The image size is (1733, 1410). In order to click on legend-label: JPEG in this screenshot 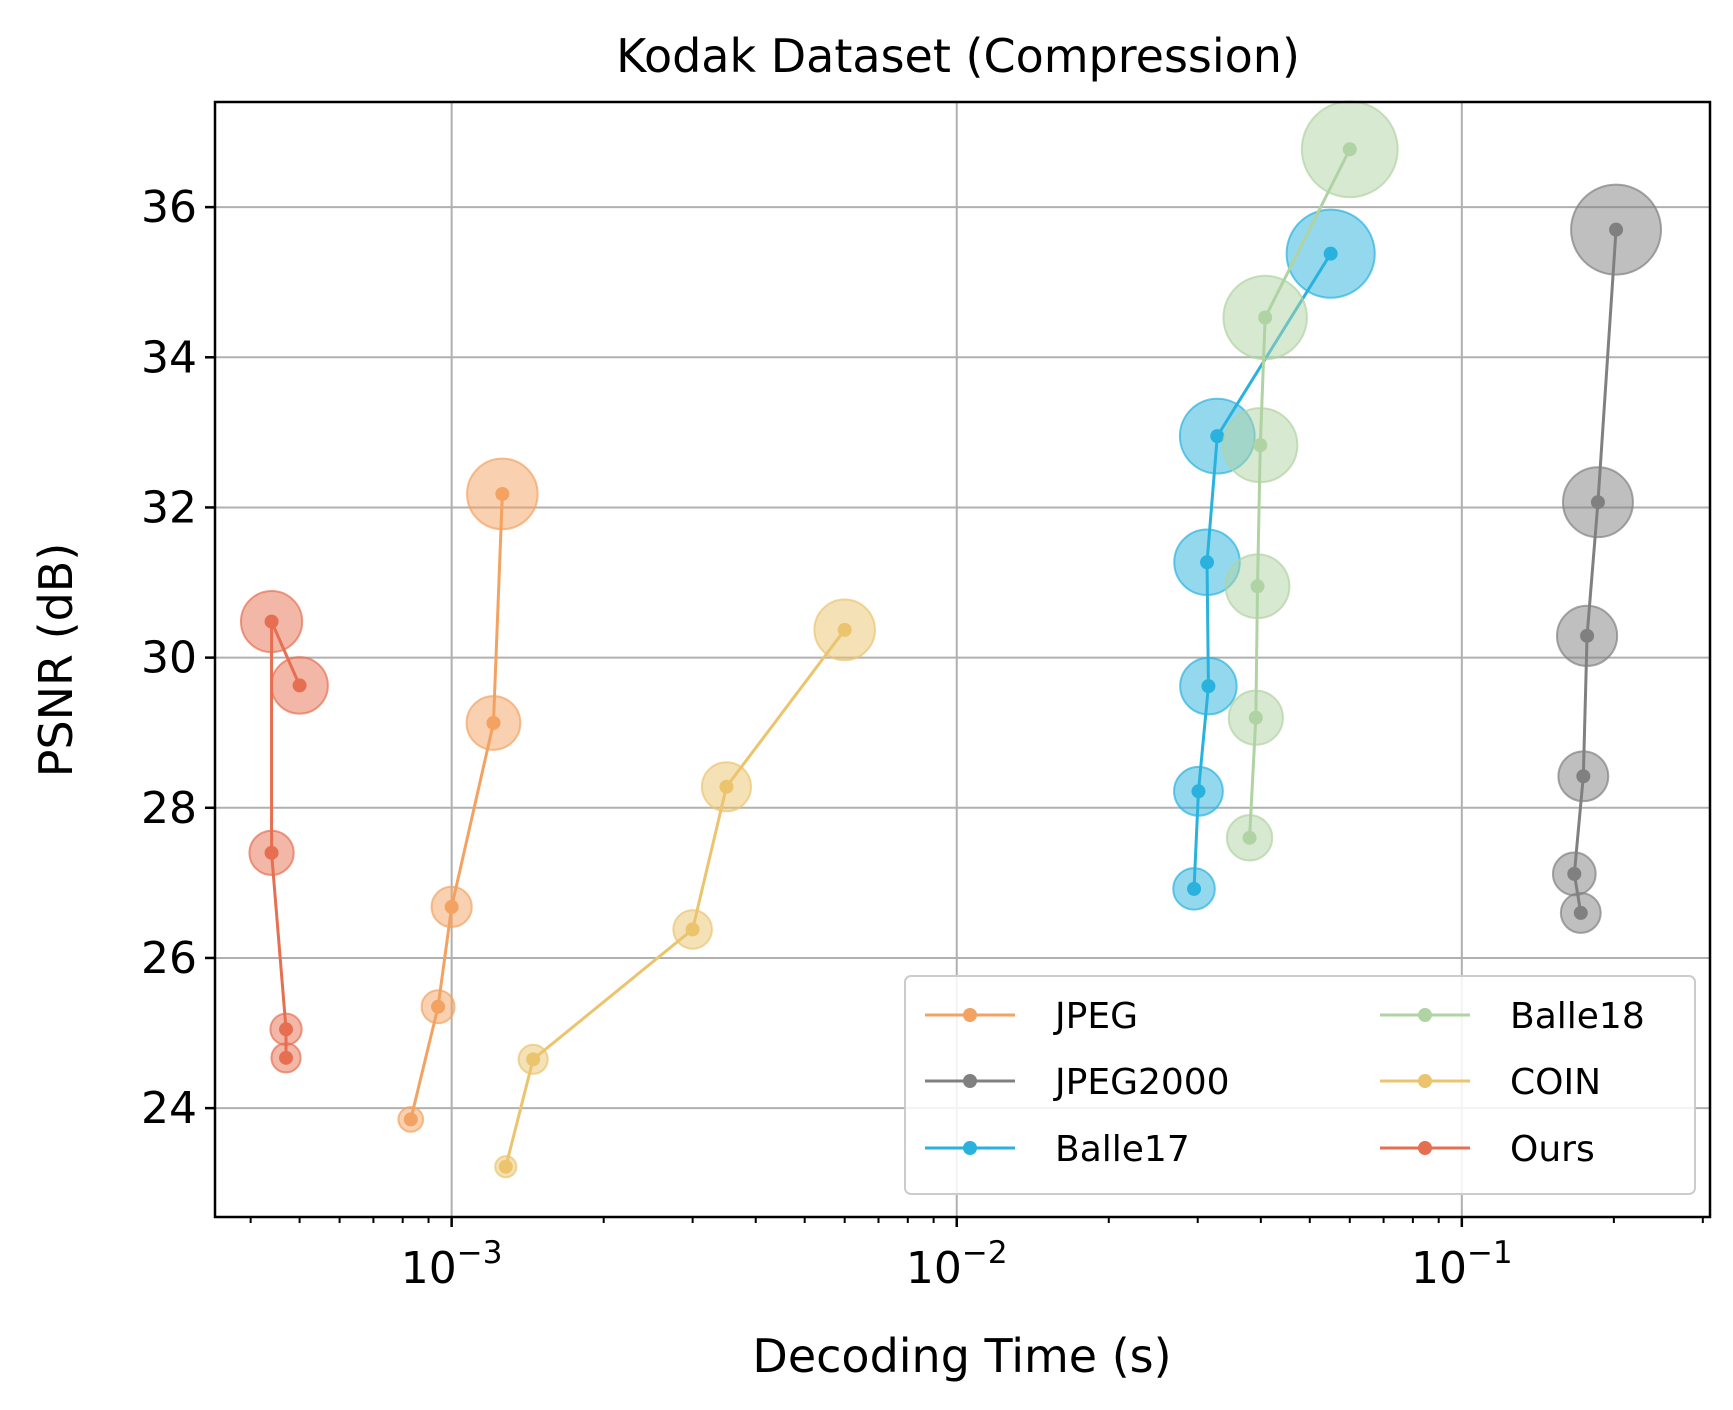, I will do `click(1095, 1016)`.